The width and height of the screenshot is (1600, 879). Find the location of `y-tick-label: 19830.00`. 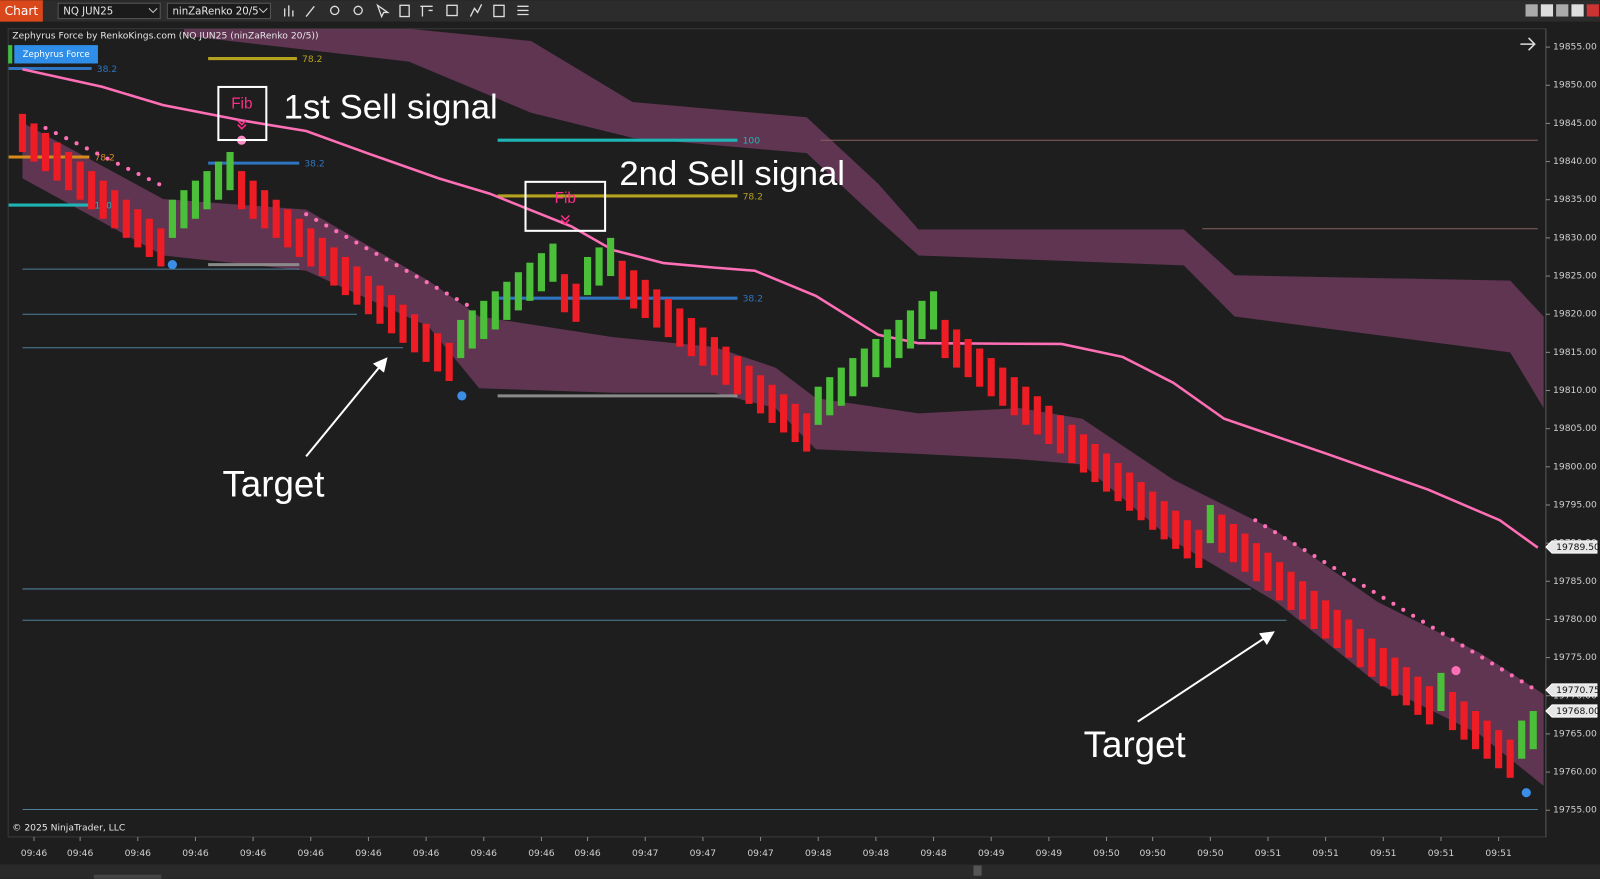

y-tick-label: 19830.00 is located at coordinates (1575, 237).